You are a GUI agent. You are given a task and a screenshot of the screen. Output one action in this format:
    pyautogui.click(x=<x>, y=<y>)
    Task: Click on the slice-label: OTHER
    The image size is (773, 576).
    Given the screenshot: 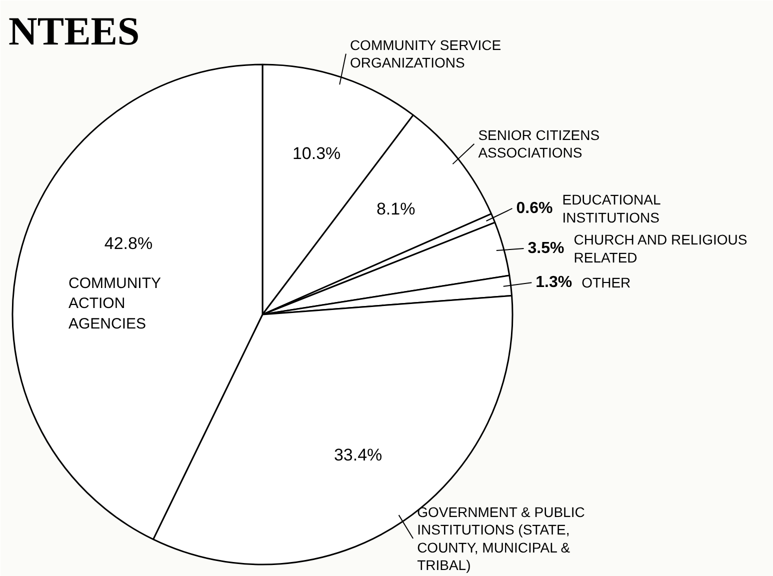 What is the action you would take?
    pyautogui.click(x=606, y=282)
    